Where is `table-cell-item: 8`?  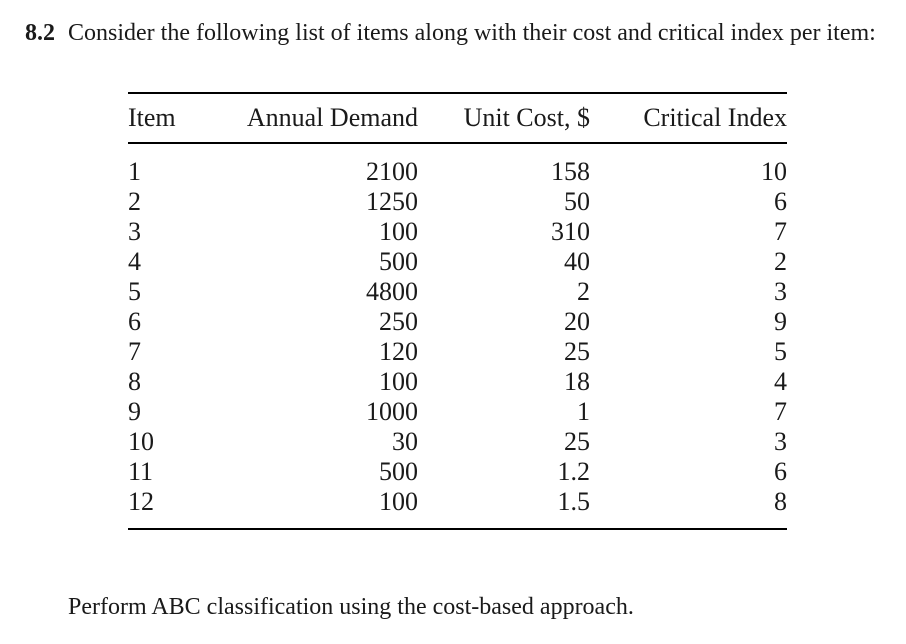 table-cell-item: 8 is located at coordinates (134, 381).